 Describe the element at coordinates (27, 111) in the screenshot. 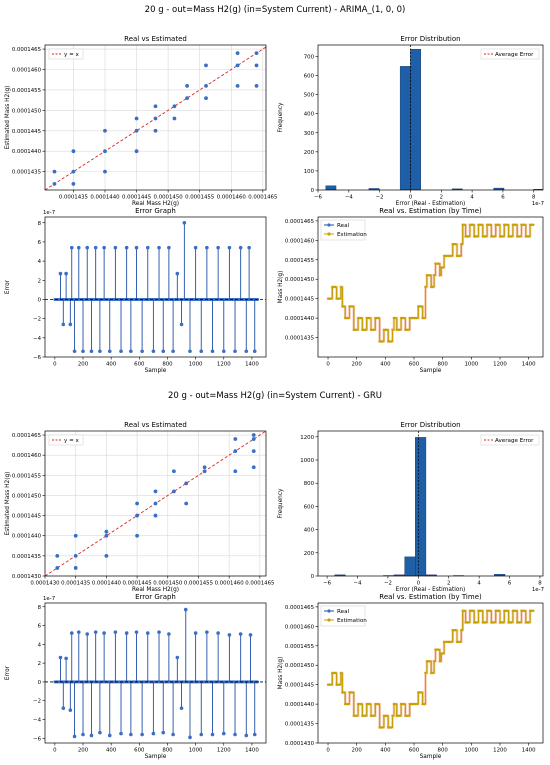

I see `y-tick-label: 0.0001450` at that location.